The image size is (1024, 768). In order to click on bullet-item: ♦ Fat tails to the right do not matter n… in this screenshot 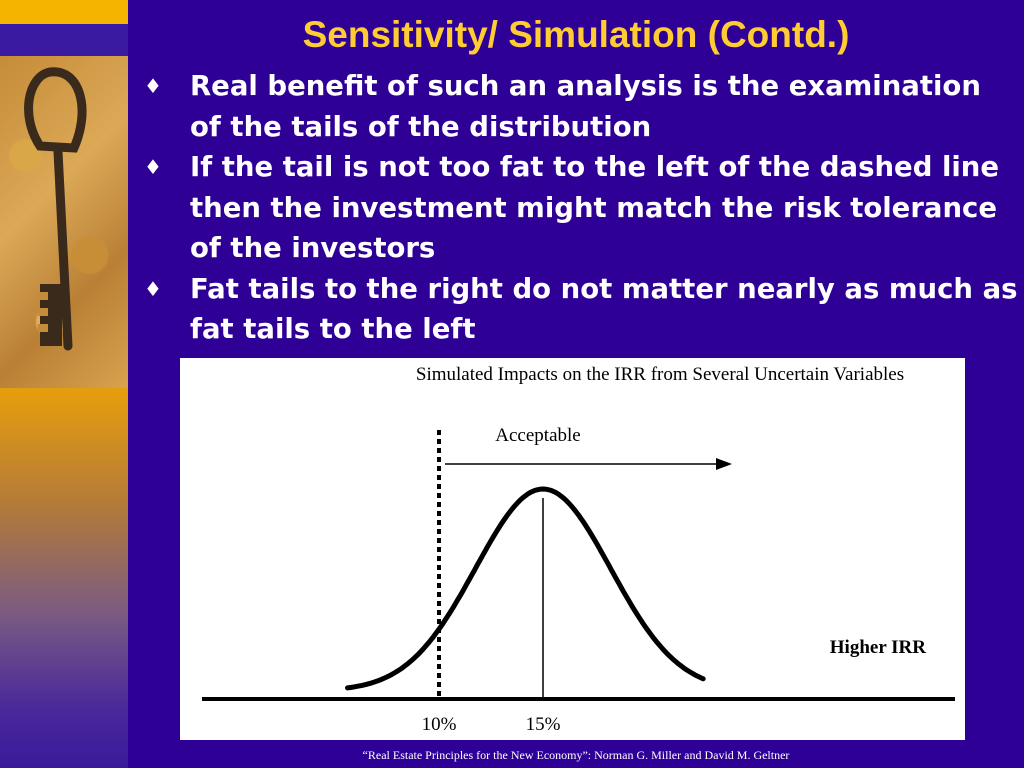, I will do `click(581, 309)`.